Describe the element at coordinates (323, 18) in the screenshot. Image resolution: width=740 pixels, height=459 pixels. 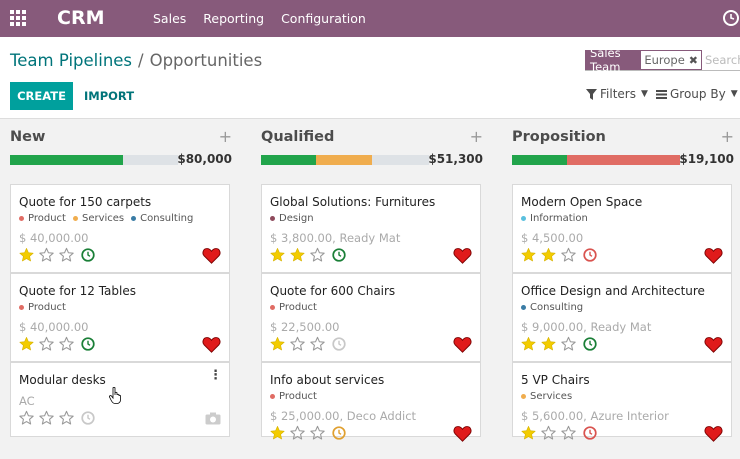
I see `menu-item-configuration: Configuration` at that location.